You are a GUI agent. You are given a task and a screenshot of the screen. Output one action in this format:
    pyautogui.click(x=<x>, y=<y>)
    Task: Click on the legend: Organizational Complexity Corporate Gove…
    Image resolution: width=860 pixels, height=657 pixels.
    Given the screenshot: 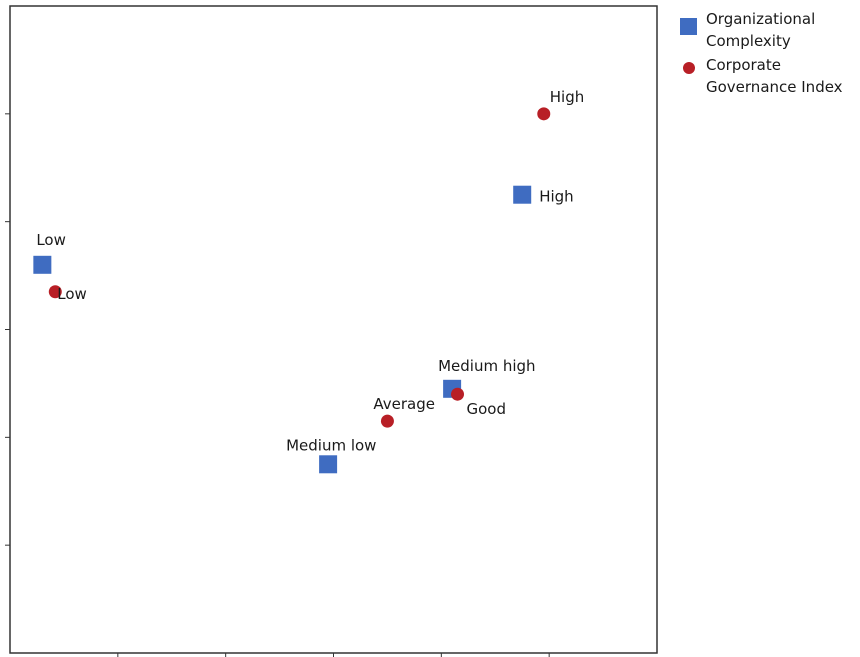 What is the action you would take?
    pyautogui.click(x=769, y=54)
    